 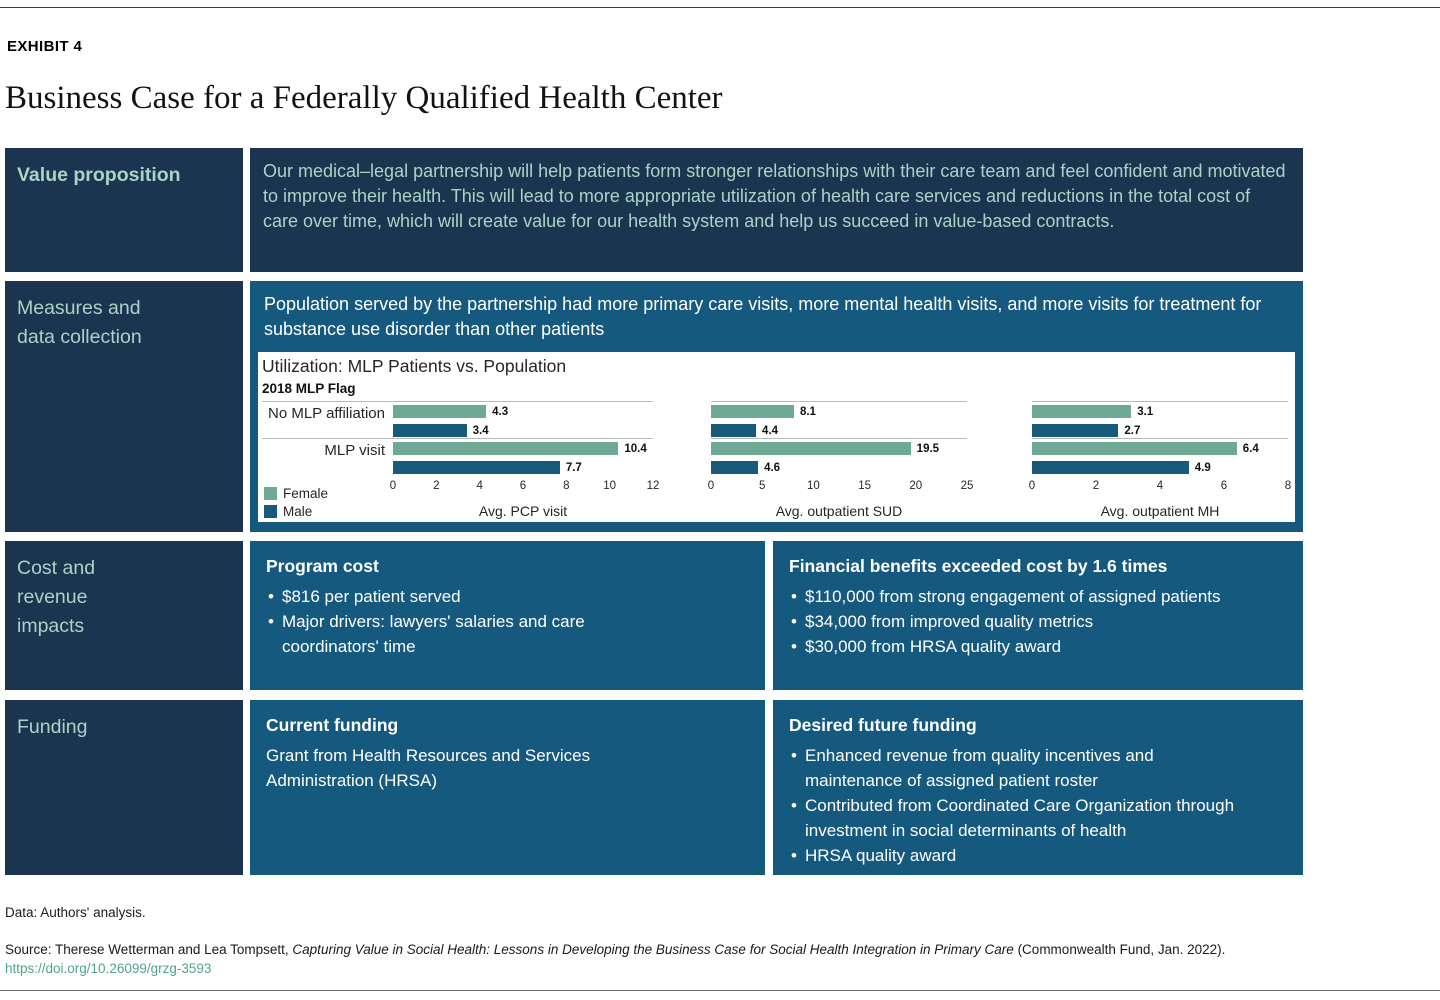 I want to click on row-label-text: Funding, so click(x=52, y=727).